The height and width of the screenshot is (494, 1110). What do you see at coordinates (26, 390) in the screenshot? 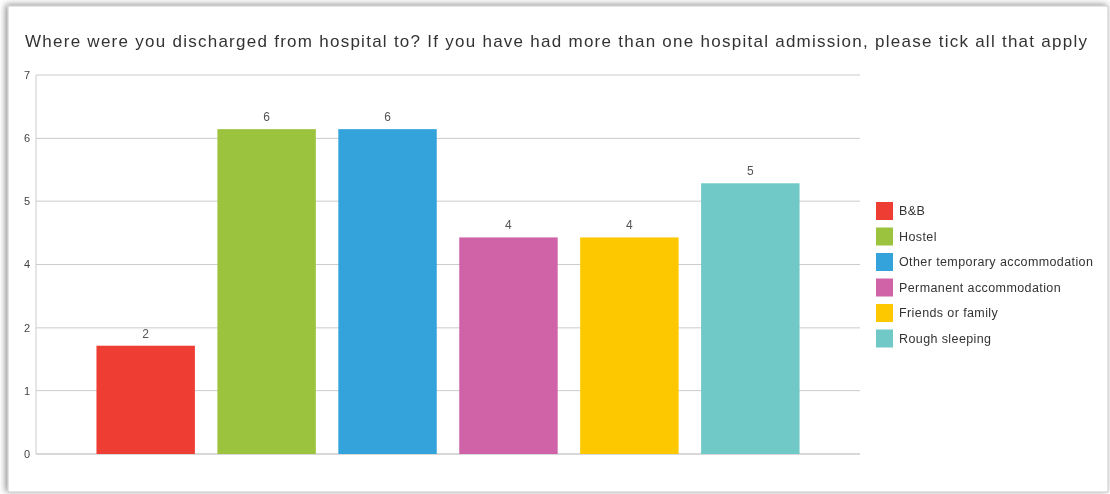
I see `y-tick-label: 1` at bounding box center [26, 390].